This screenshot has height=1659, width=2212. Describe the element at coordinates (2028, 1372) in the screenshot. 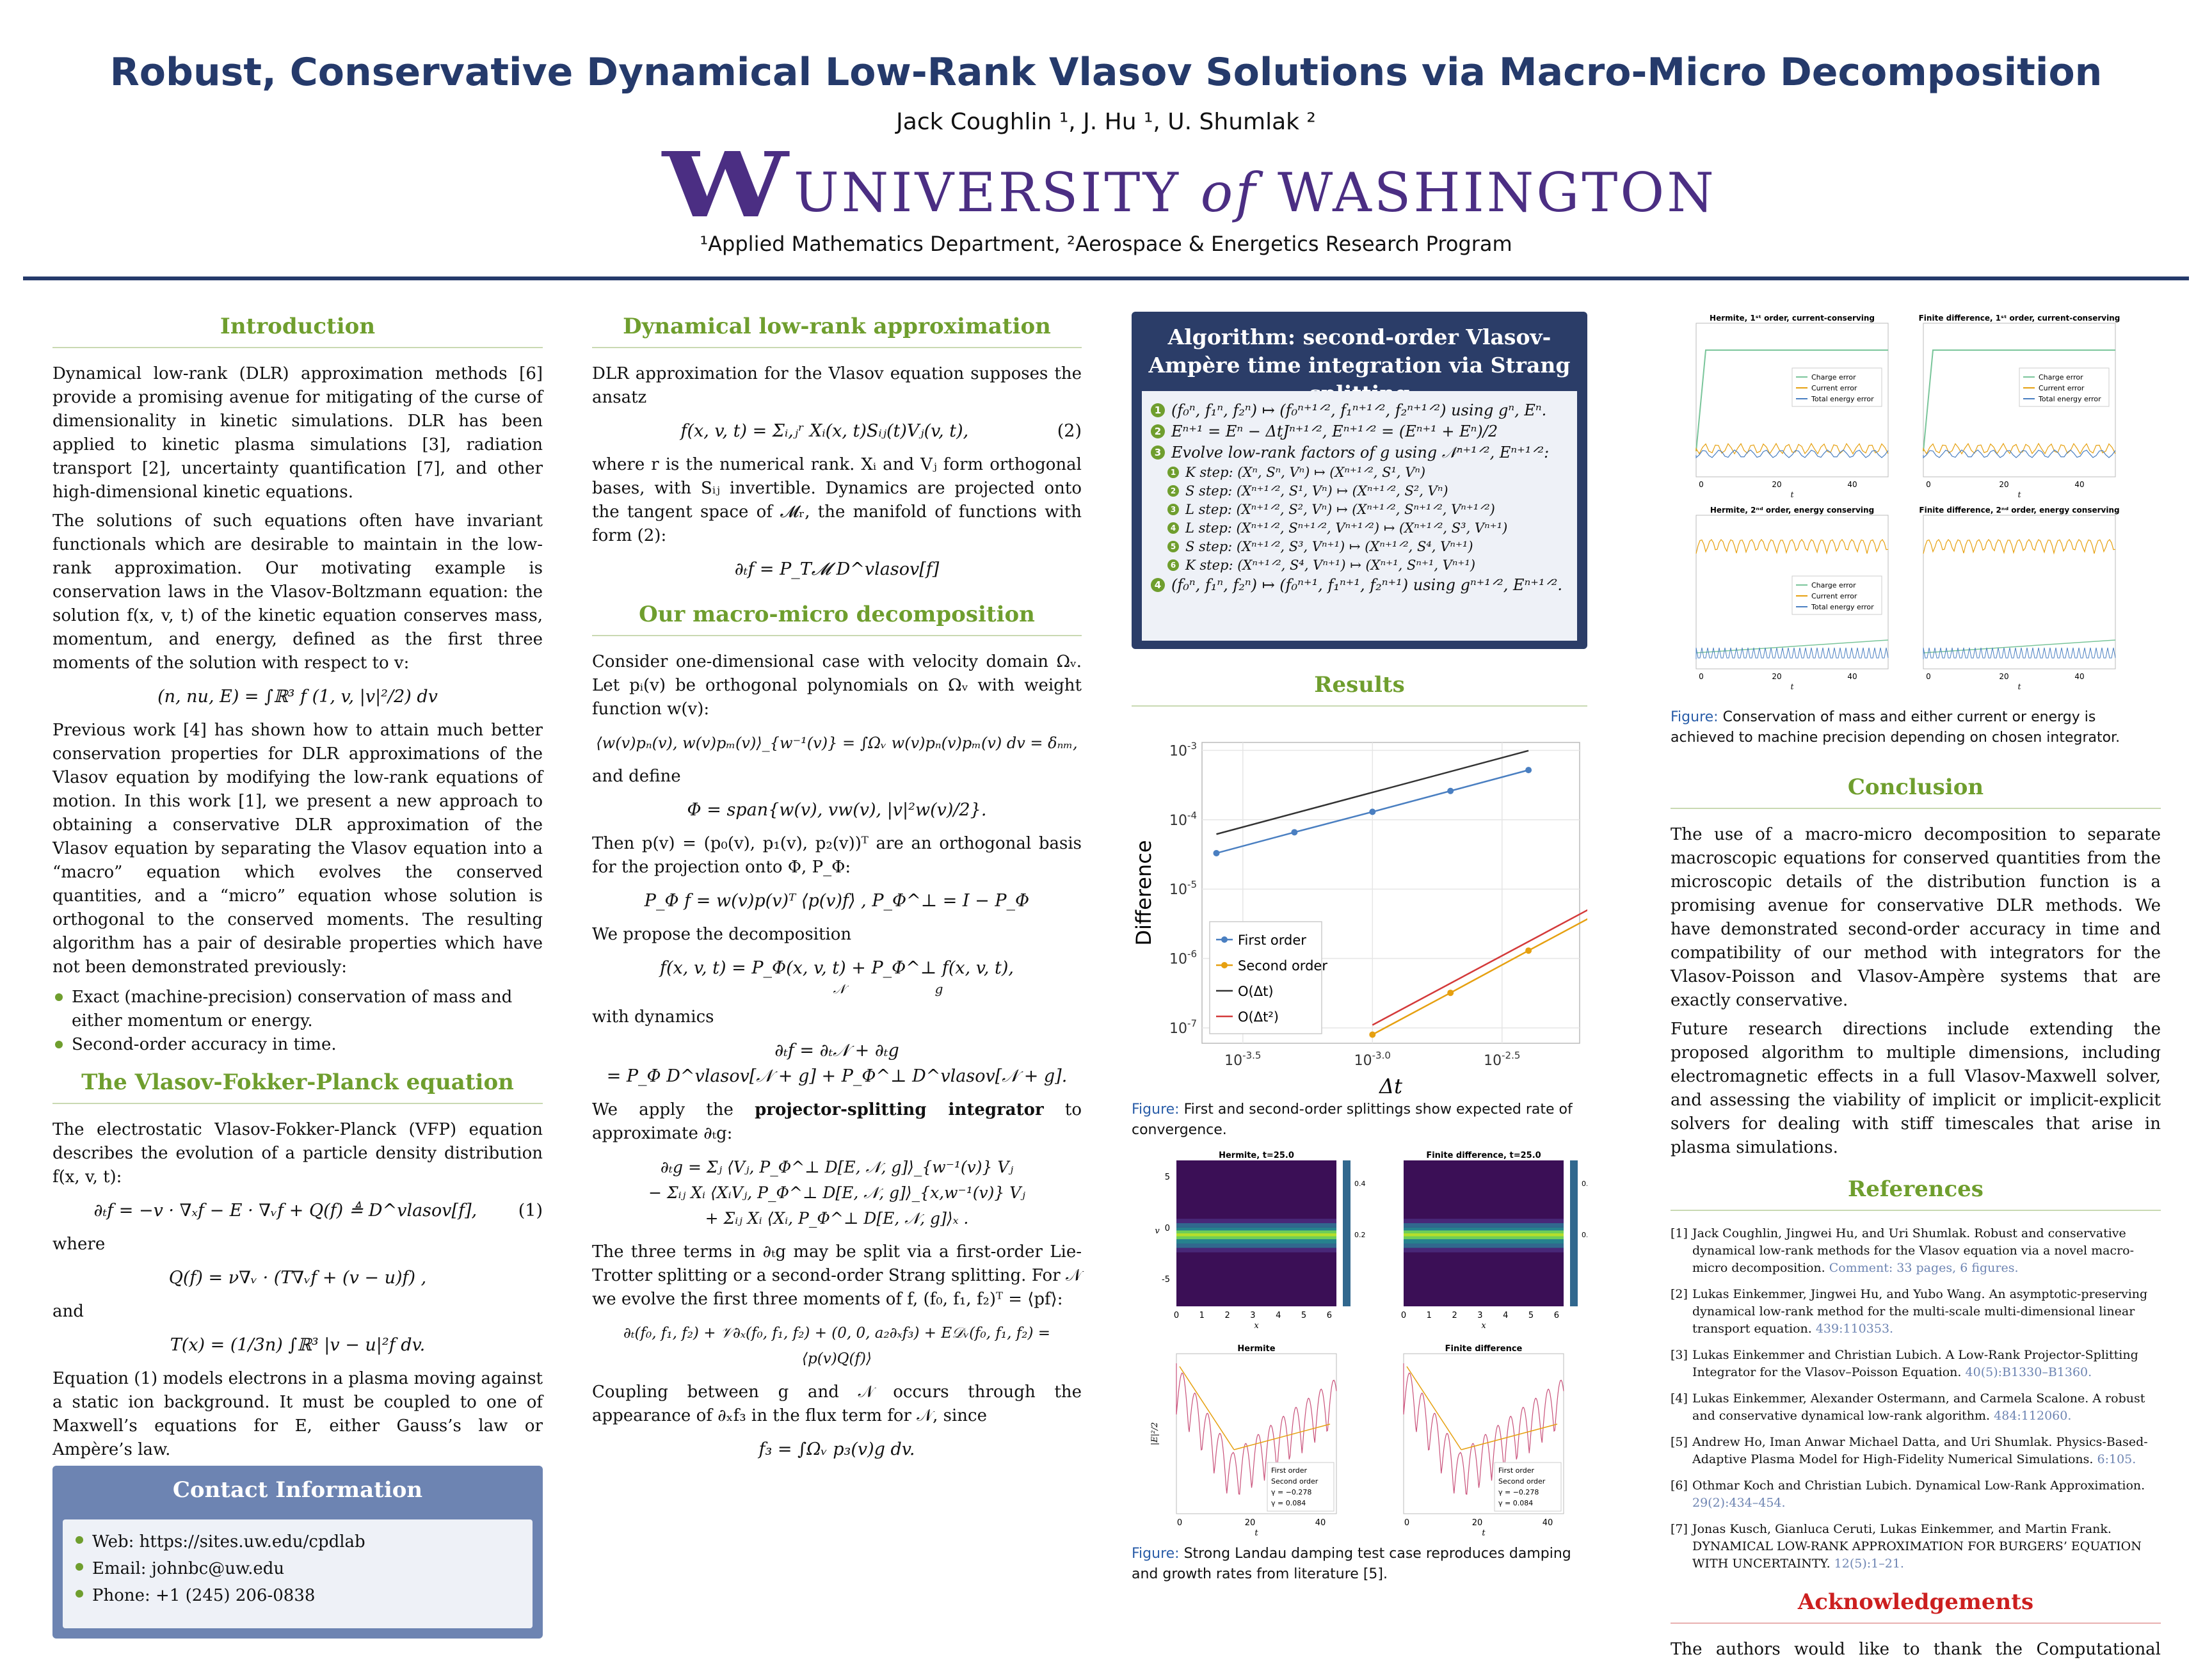

I see `reference-link: 40(5):B1330–B1360.` at that location.